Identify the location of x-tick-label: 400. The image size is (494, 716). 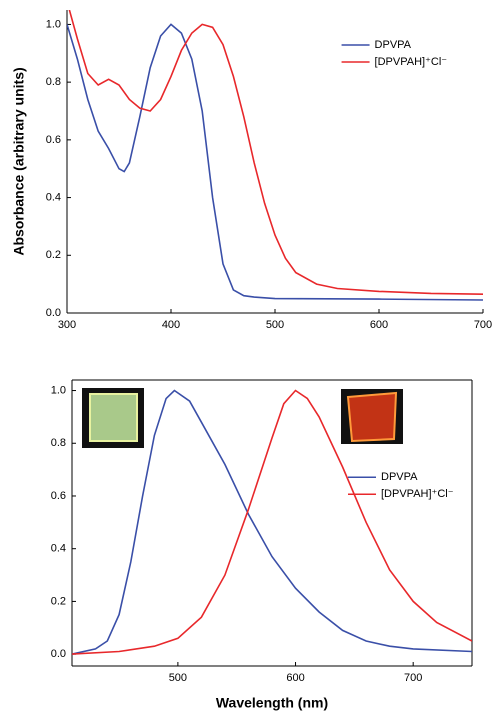
(171, 325).